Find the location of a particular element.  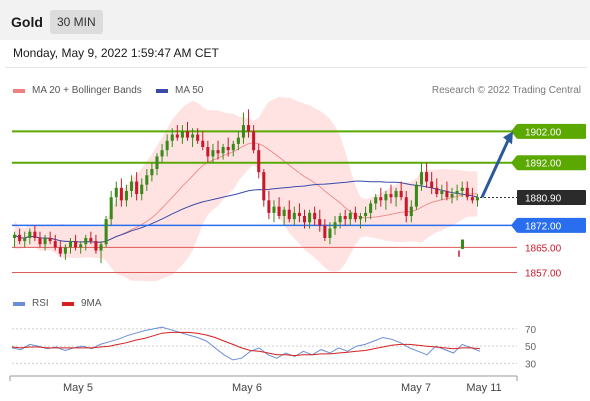

header-bar: Gold 30 MIN is located at coordinates (295, 20).